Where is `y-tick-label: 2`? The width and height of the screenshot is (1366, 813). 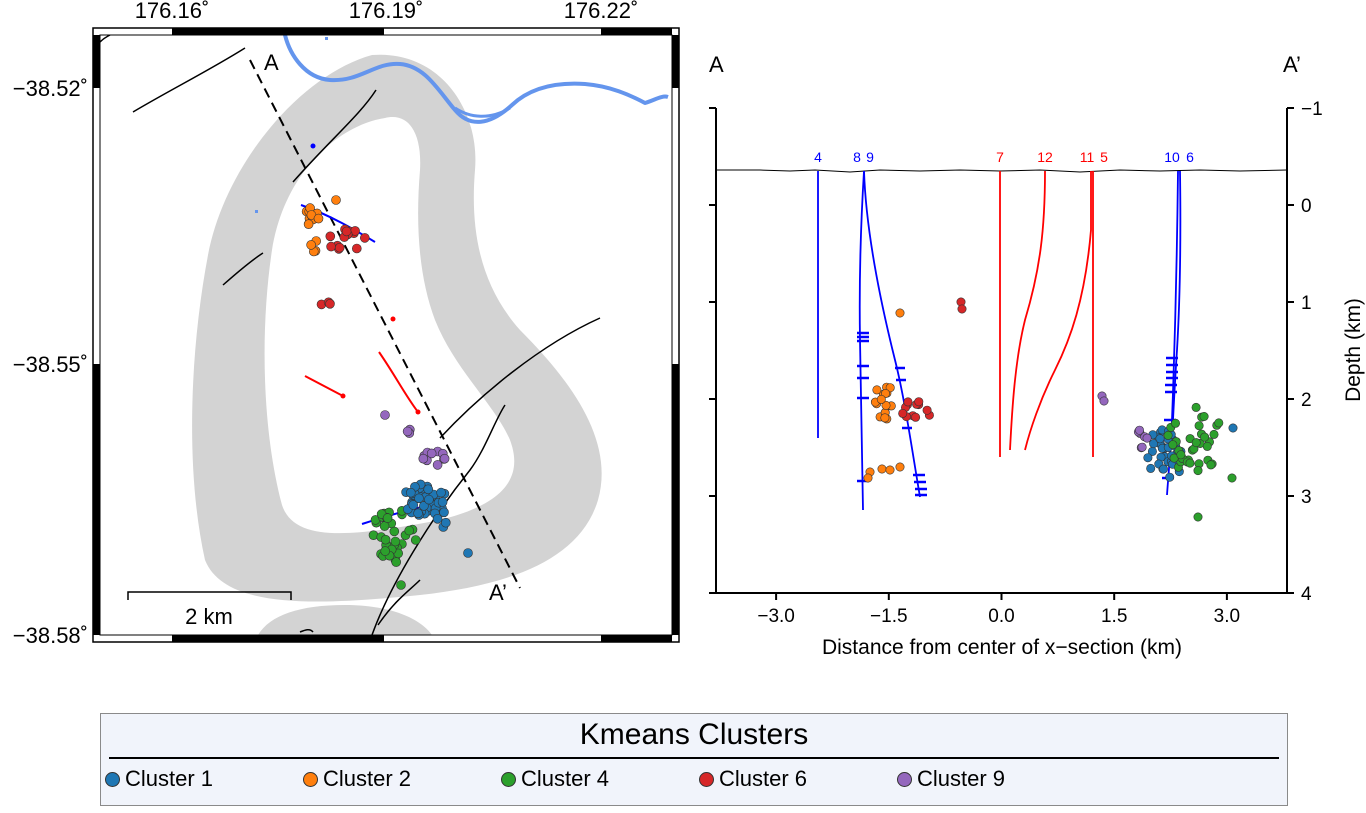
y-tick-label: 2 is located at coordinates (1306, 400).